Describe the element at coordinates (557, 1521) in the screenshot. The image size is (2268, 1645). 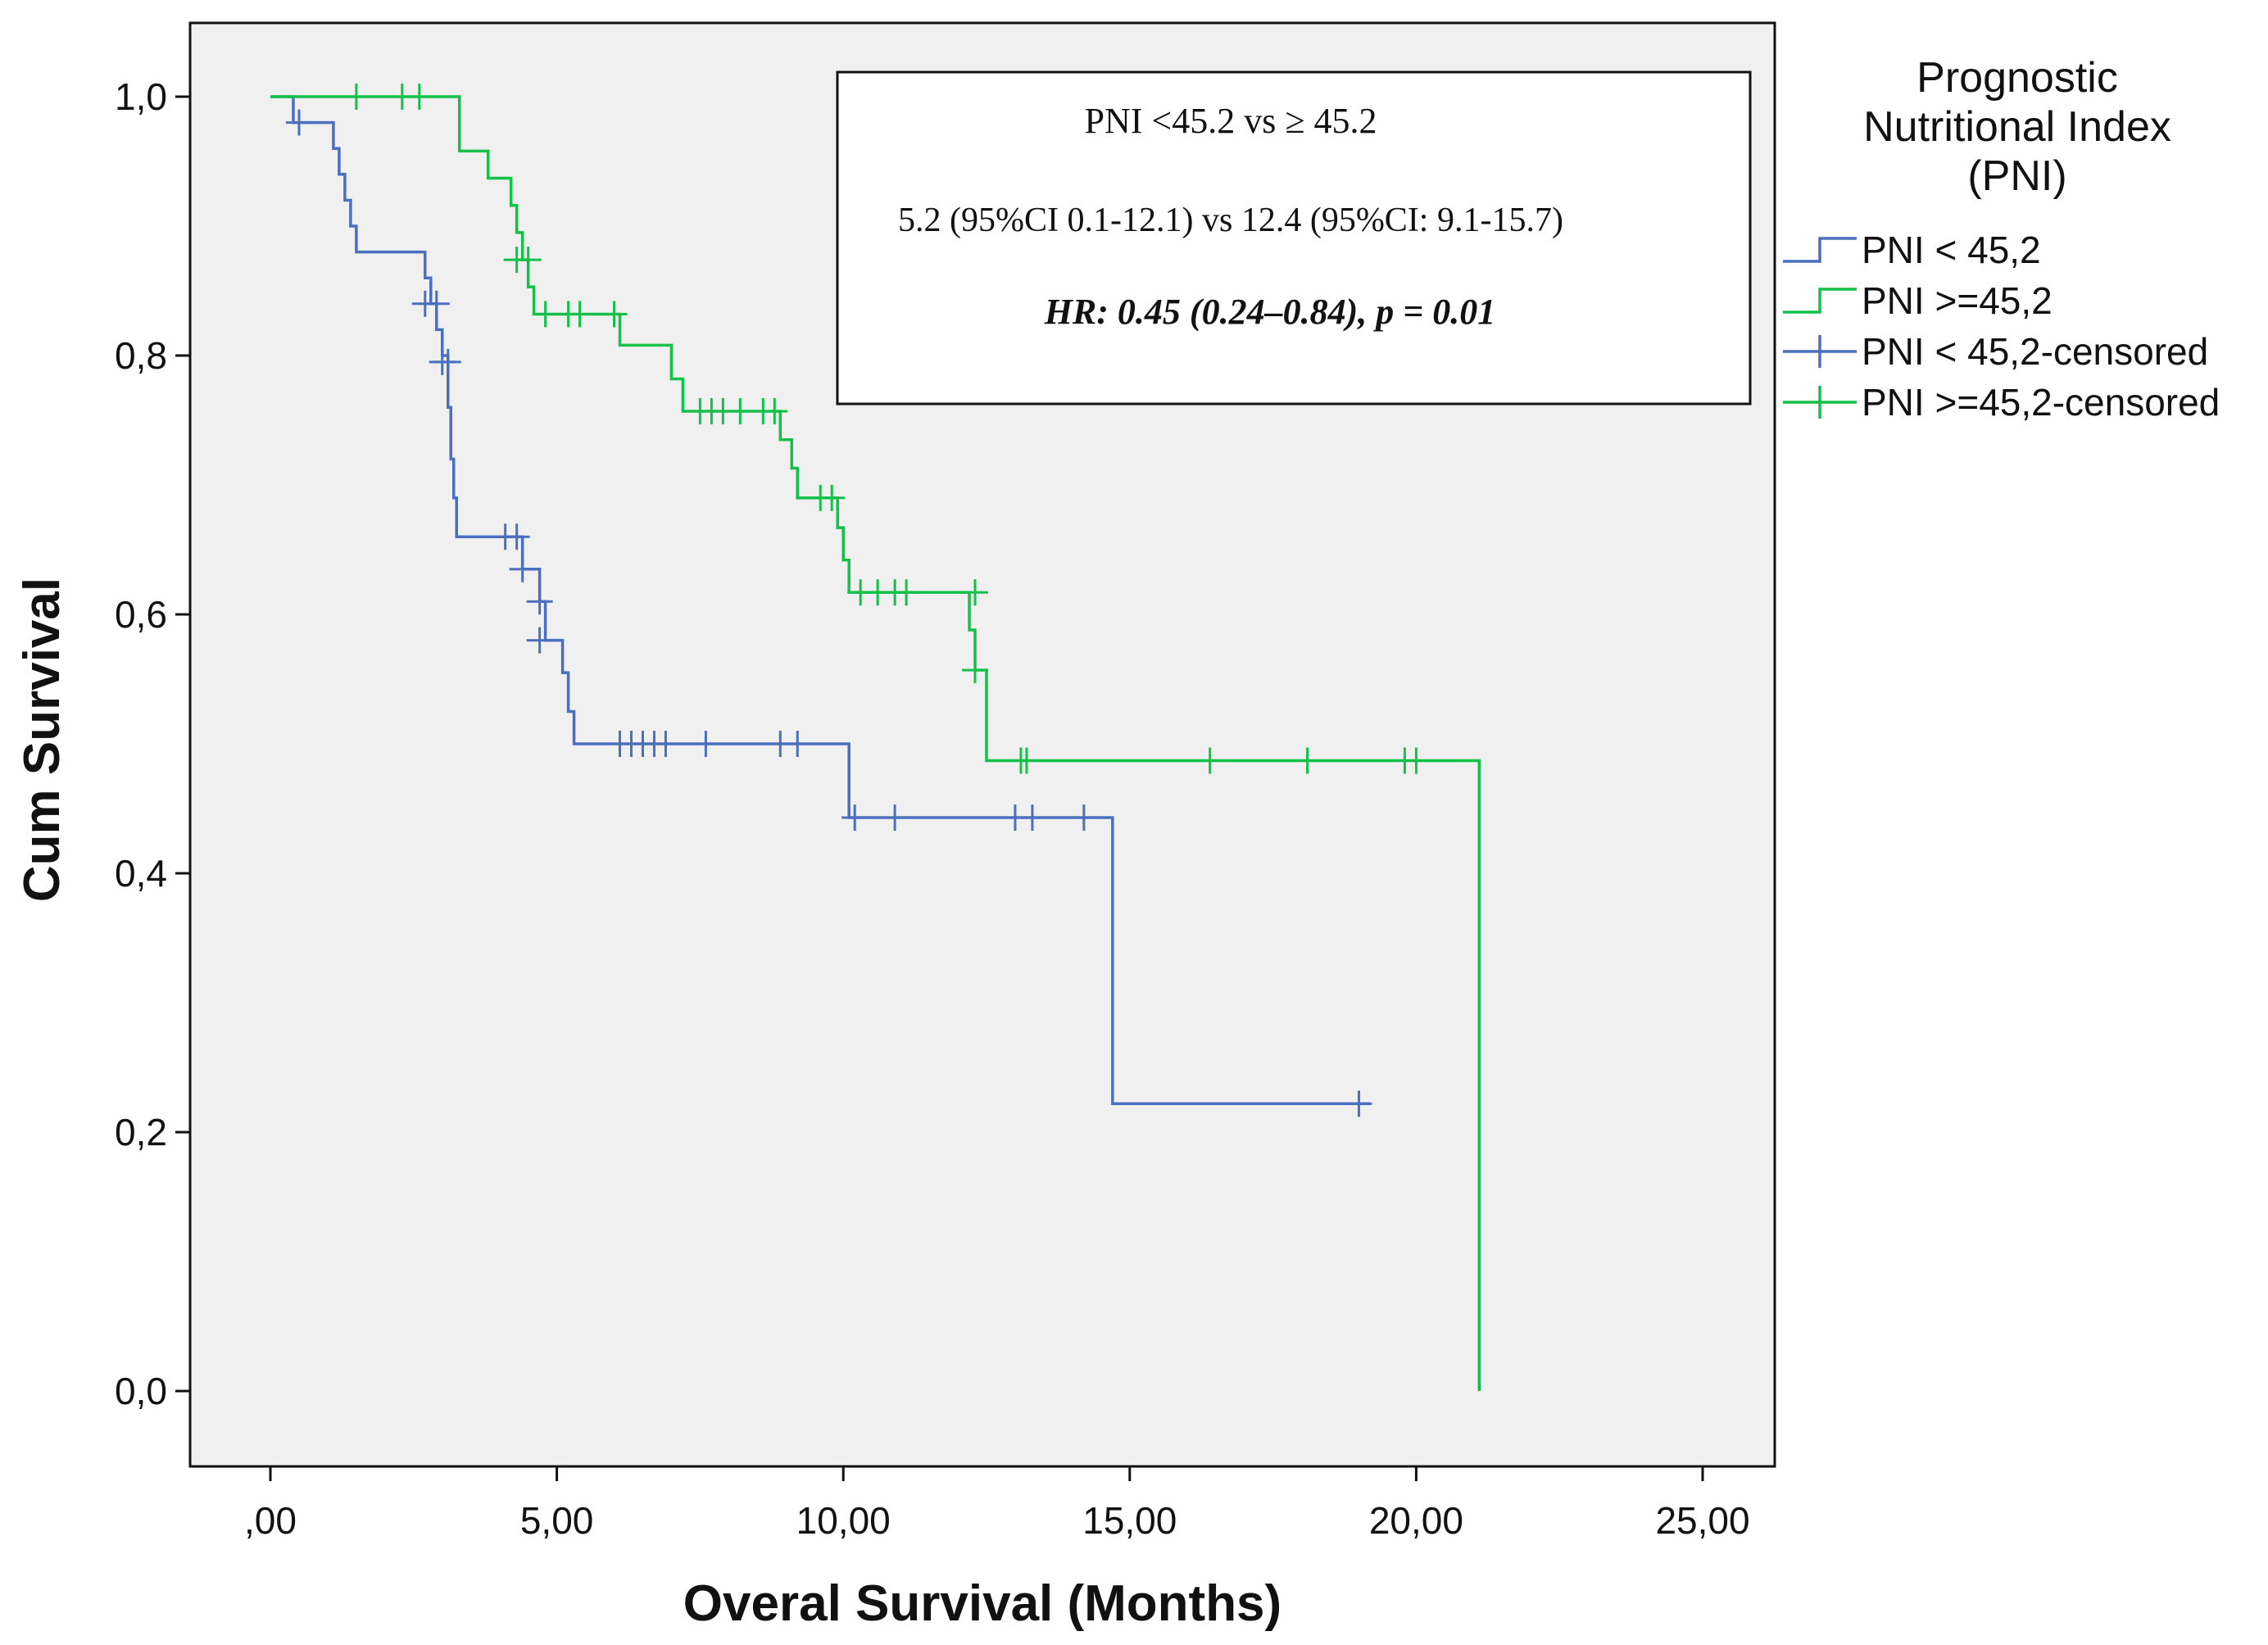
I see `x-tick-label: 5,00` at that location.